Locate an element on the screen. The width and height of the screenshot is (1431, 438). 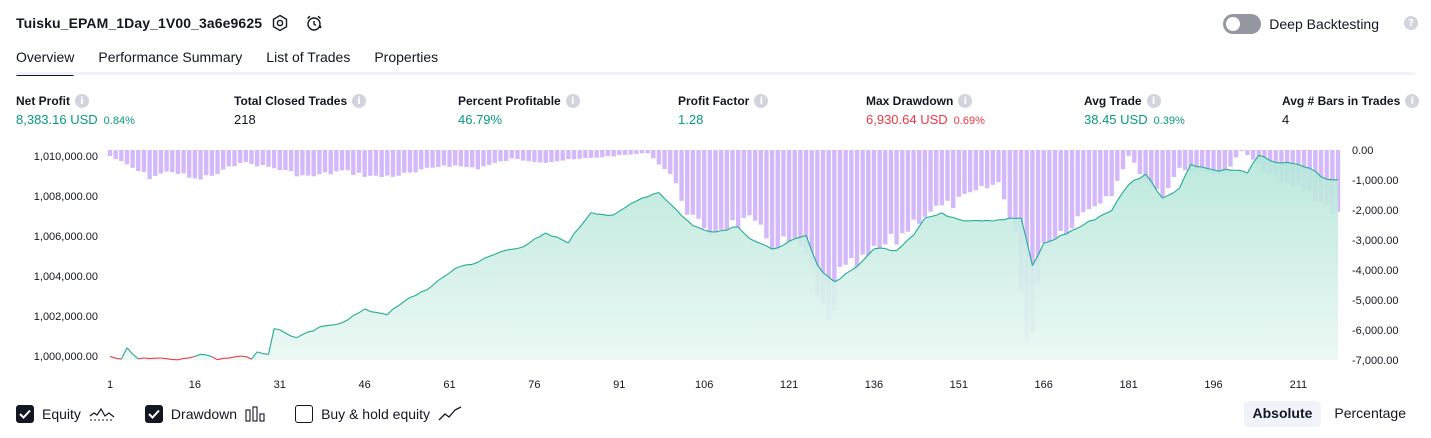
alarm-clock-icon is located at coordinates (314, 23).